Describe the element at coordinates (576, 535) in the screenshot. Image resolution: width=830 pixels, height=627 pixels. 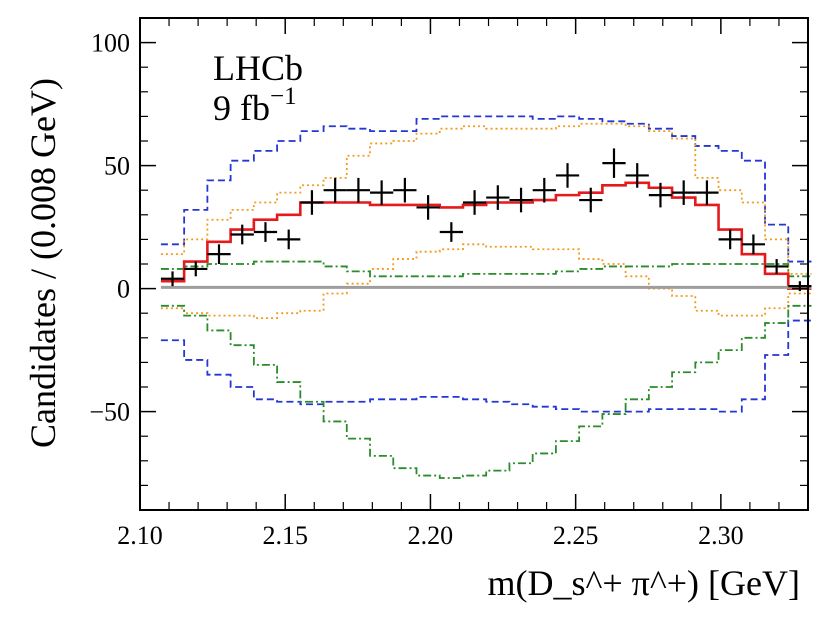
I see `x-tick-label: 2.25` at that location.